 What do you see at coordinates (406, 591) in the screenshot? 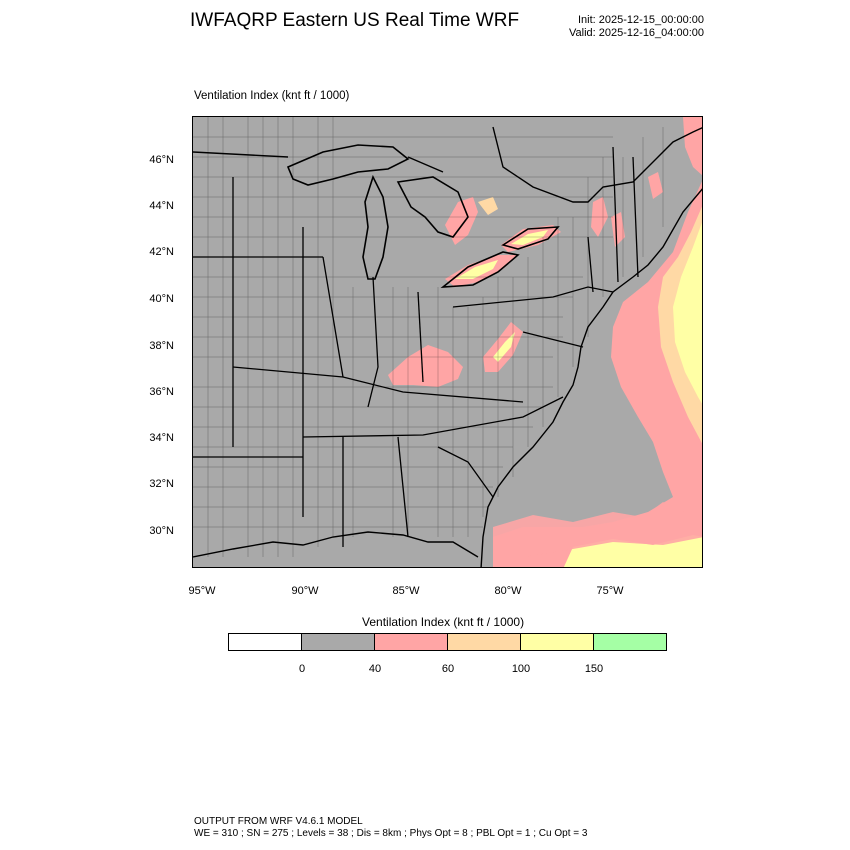
I see `lon-label-85: 85°W` at bounding box center [406, 591].